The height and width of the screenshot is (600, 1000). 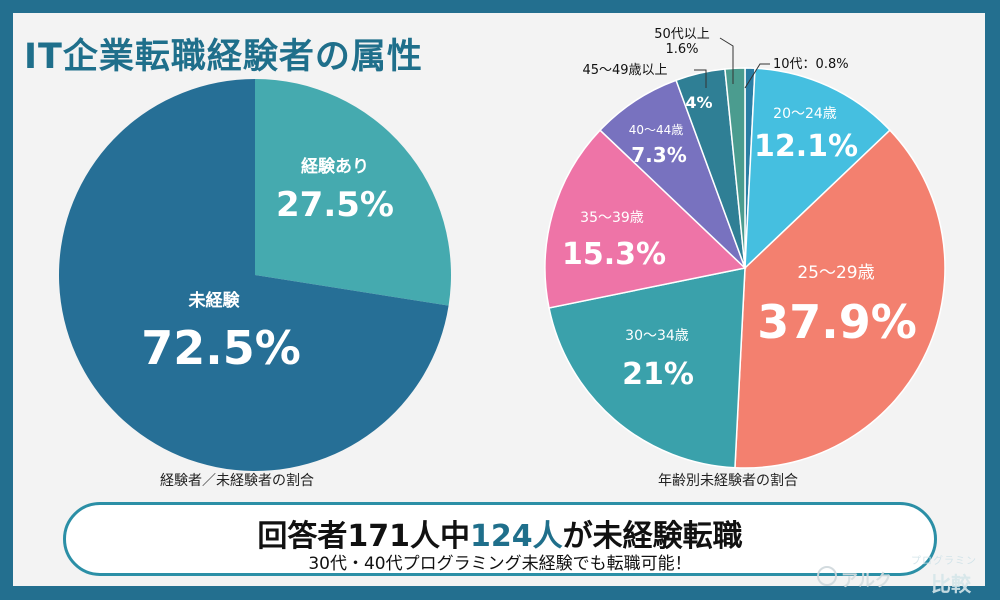 What do you see at coordinates (757, 76) in the screenshot?
I see `callout-line-10s` at bounding box center [757, 76].